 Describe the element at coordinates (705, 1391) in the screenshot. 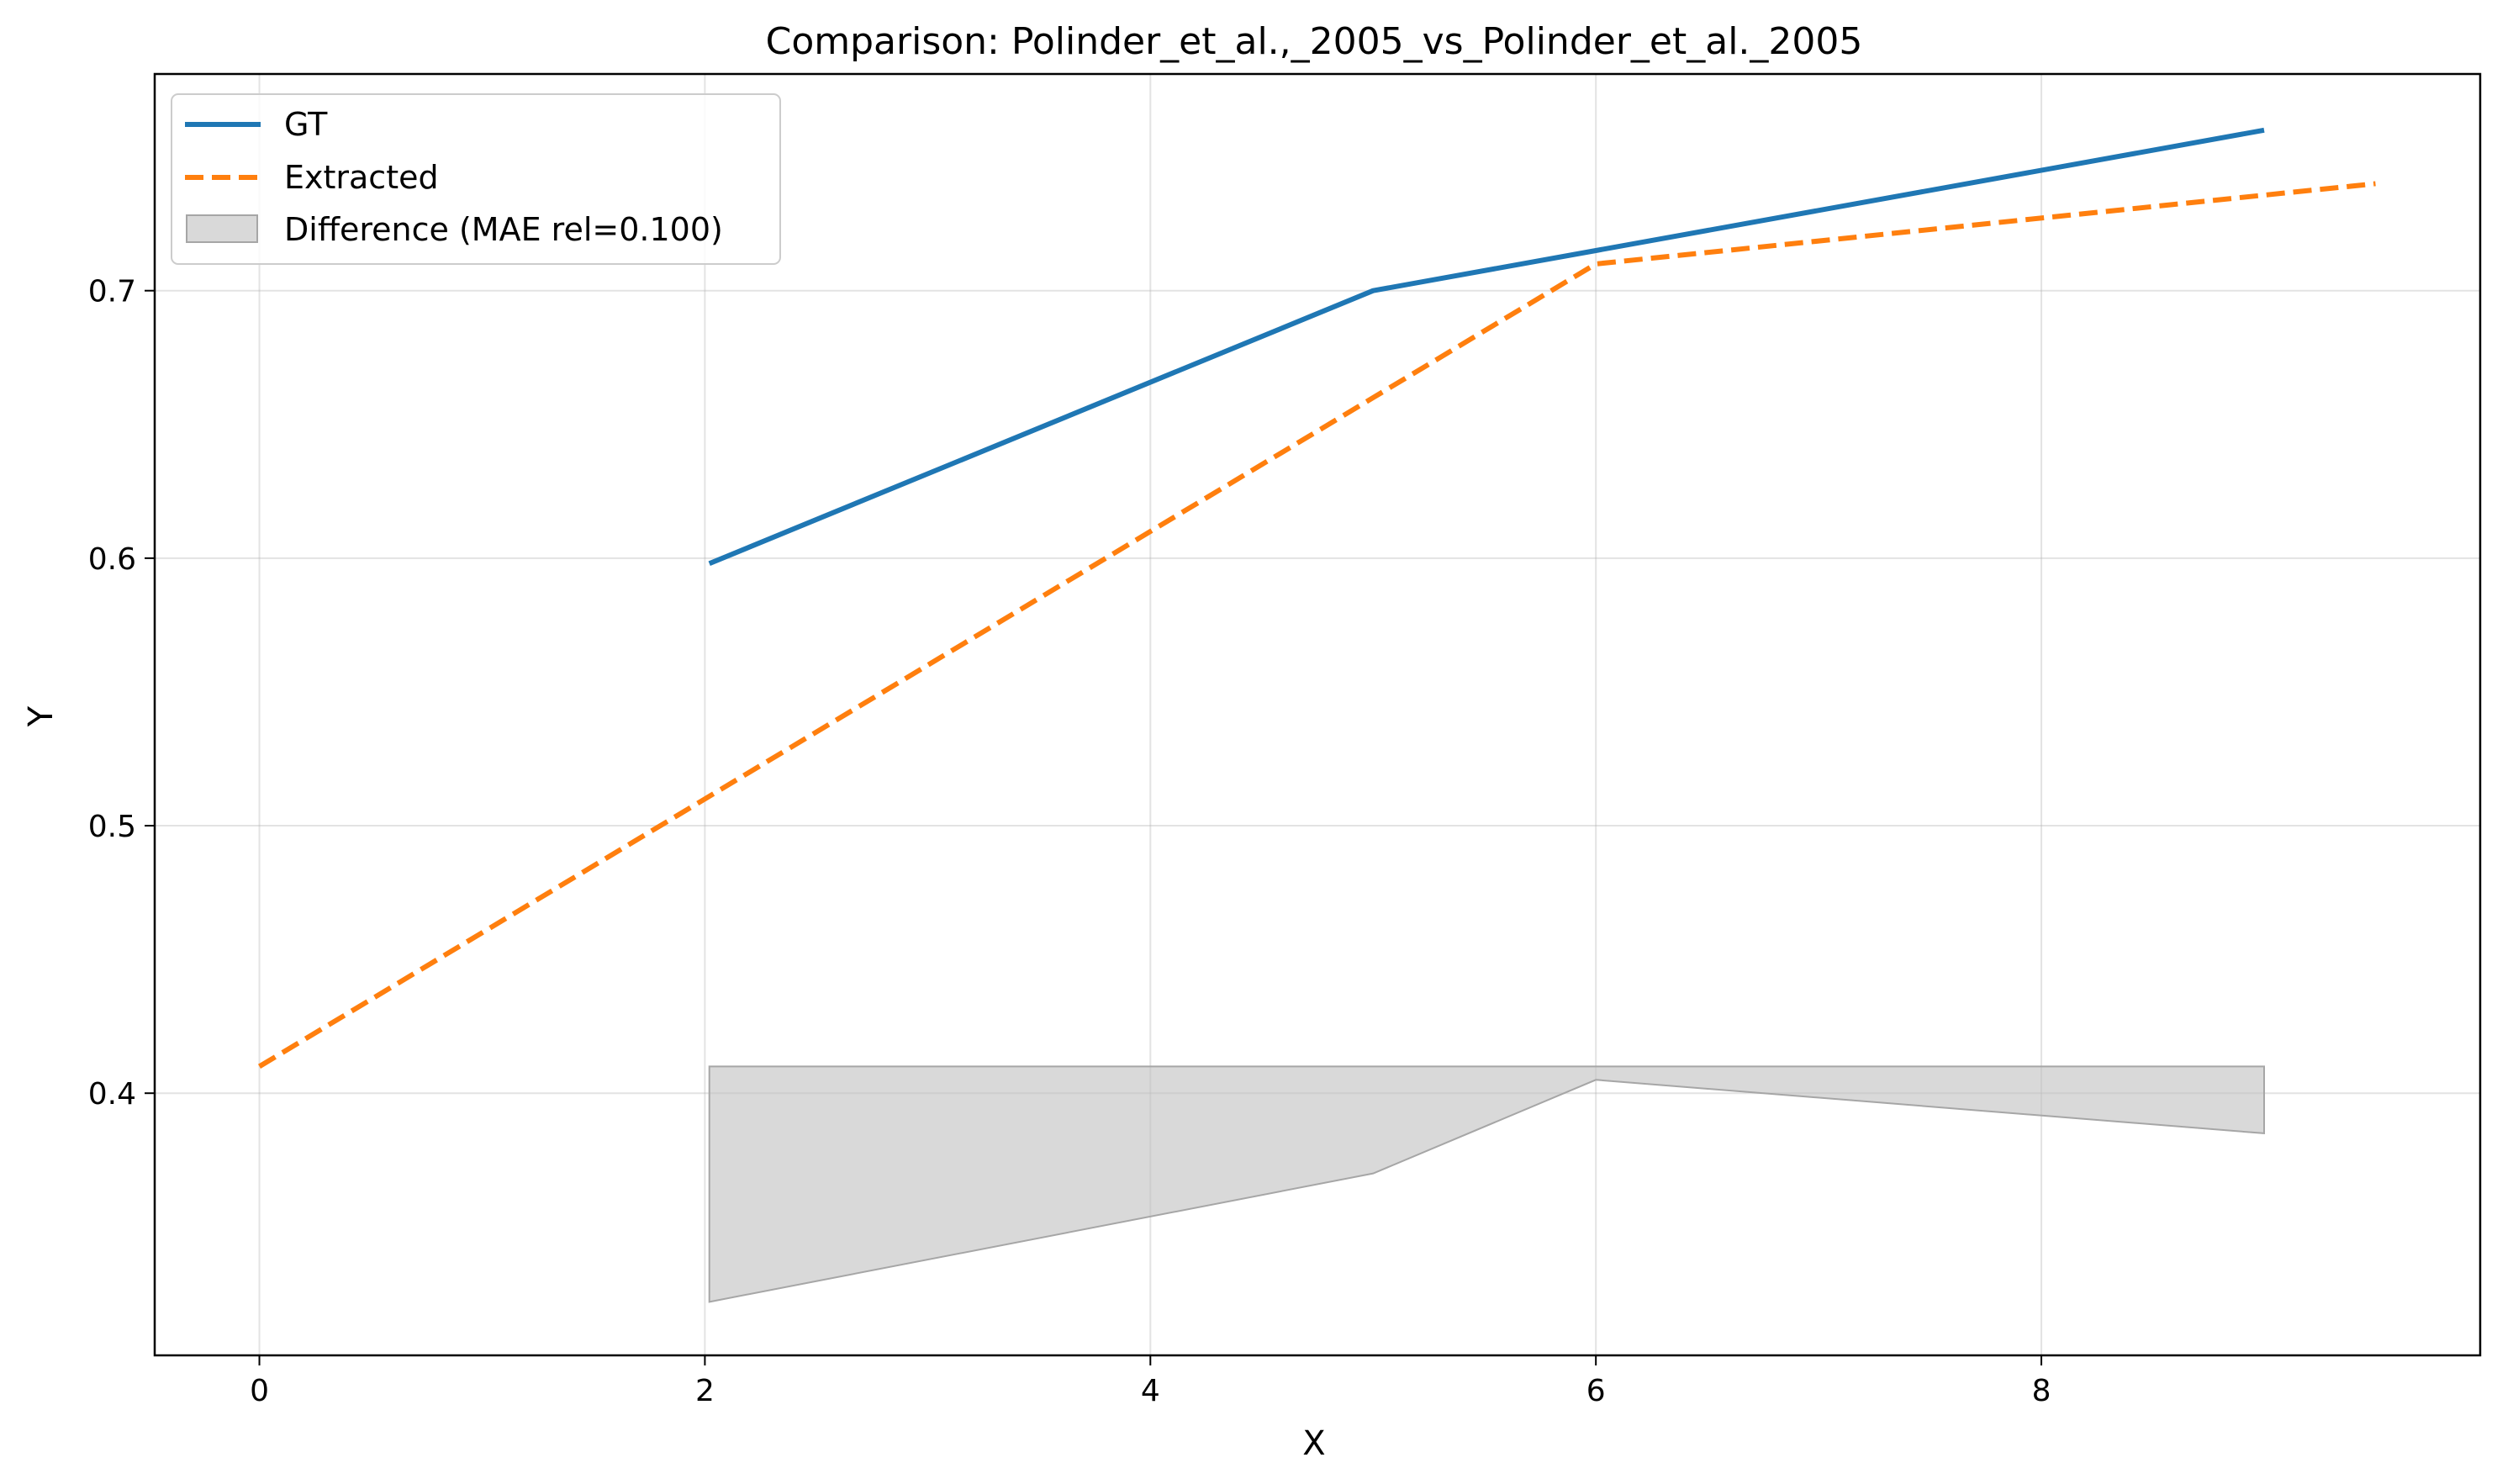

I see `x-tick-label: 2` at that location.